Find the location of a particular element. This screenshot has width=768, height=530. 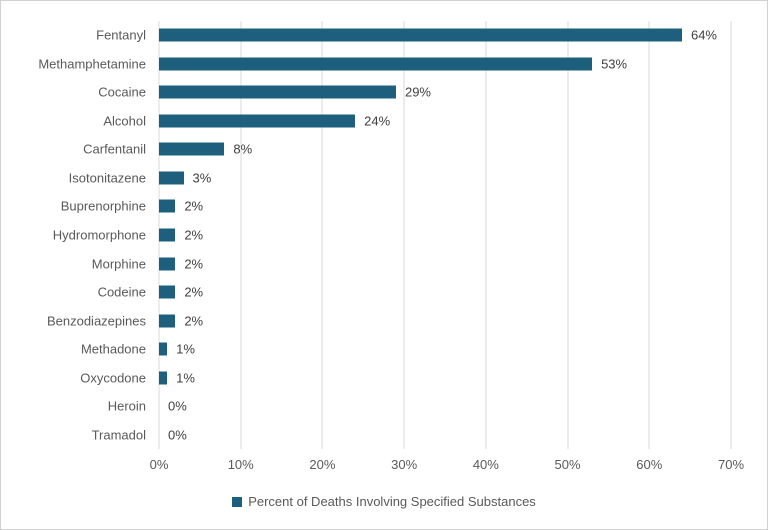

x-tick-label: 10% is located at coordinates (240, 464).